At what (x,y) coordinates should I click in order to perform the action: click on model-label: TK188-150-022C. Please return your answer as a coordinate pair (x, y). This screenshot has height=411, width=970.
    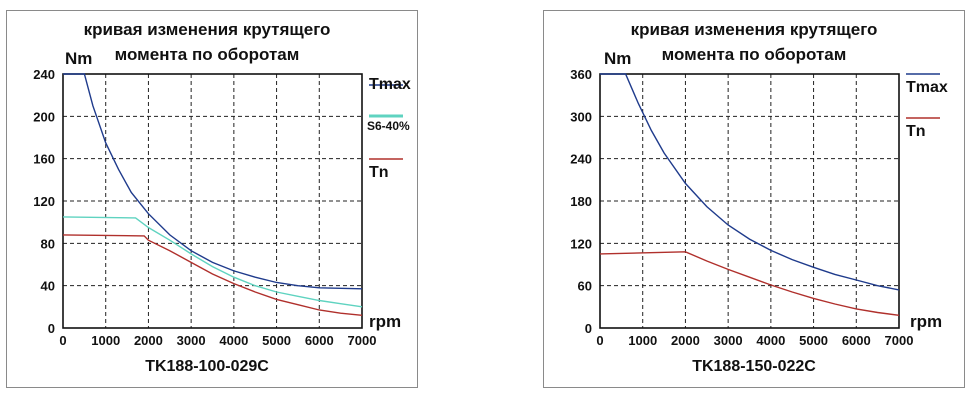
    Looking at the image, I should click on (754, 366).